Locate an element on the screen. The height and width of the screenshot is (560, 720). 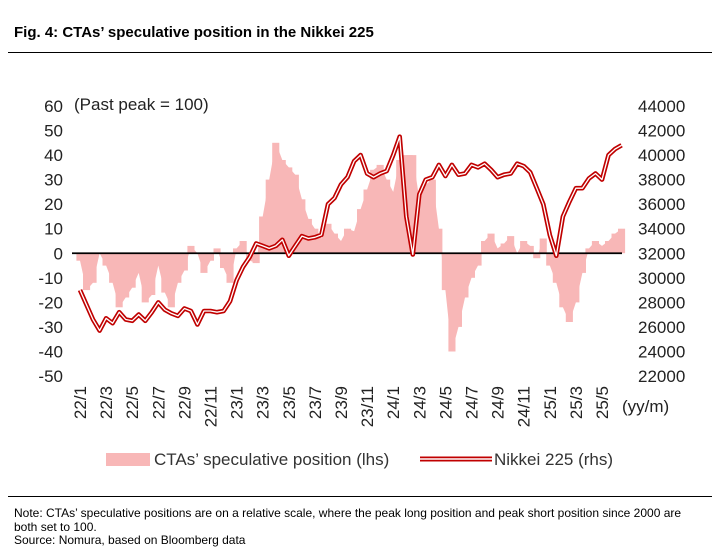
right-tick-label: 28000 is located at coordinates (661, 302).